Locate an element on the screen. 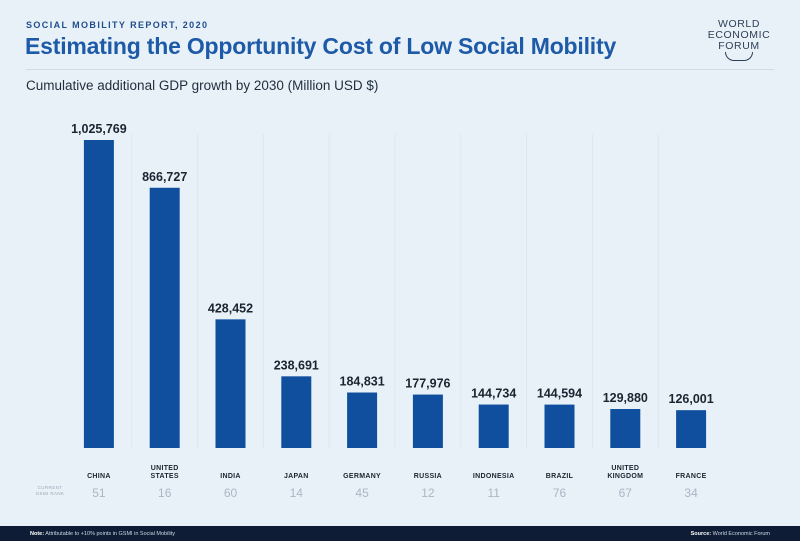 Image resolution: width=800 pixels, height=541 pixels. data-label: 126,001 is located at coordinates (691, 399).